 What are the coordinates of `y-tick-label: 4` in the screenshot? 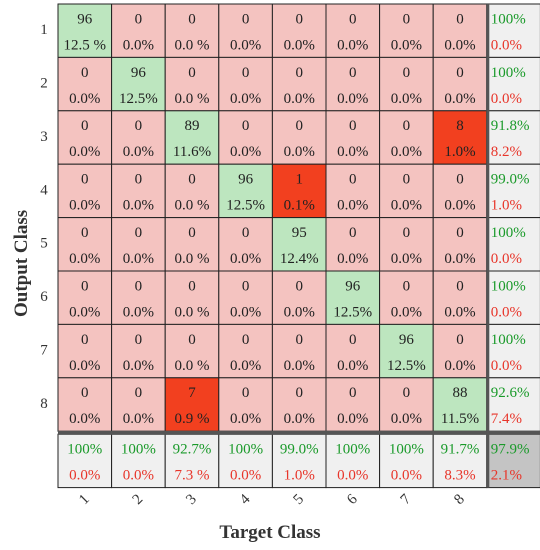 It's located at (44, 190).